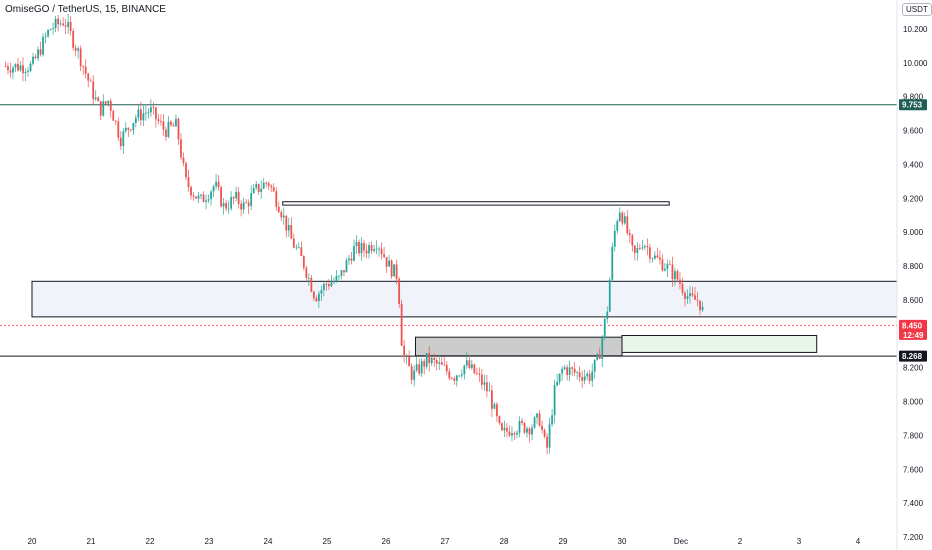 This screenshot has width=932, height=550. What do you see at coordinates (444, 541) in the screenshot?
I see `time-axis: 20 21 22 23 24 25 26 27 28 29 30 Dec 2 3 4` at bounding box center [444, 541].